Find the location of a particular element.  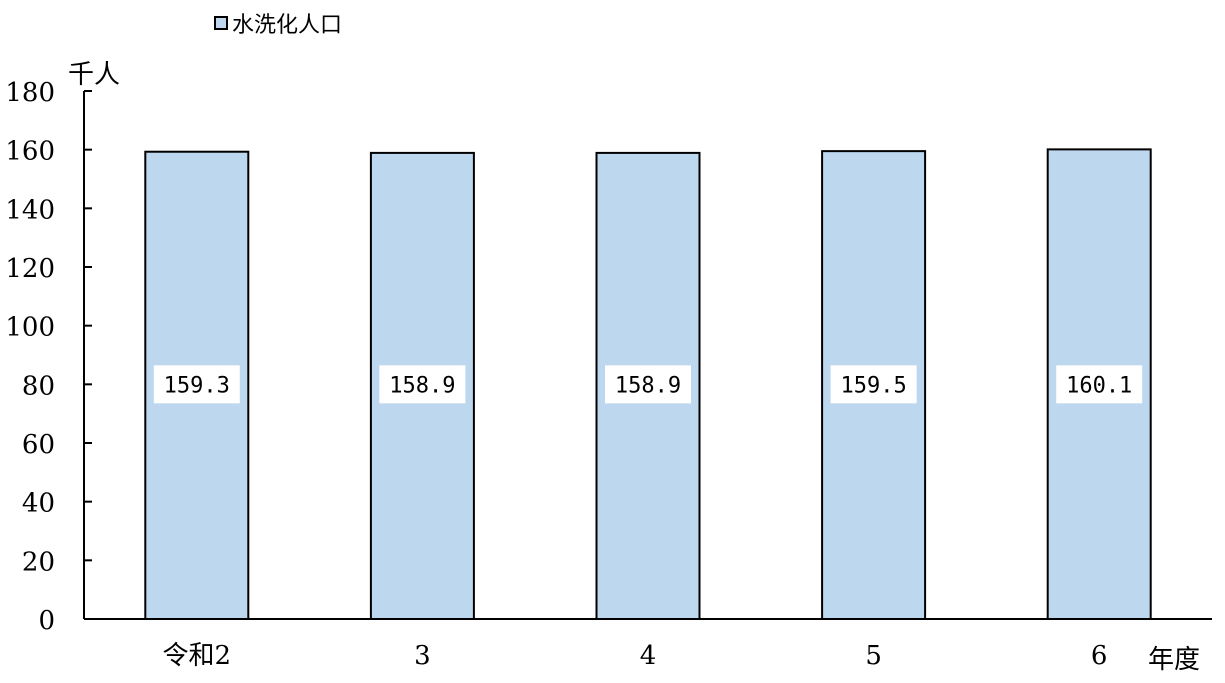

y-tick-label: 20 is located at coordinates (38, 562).